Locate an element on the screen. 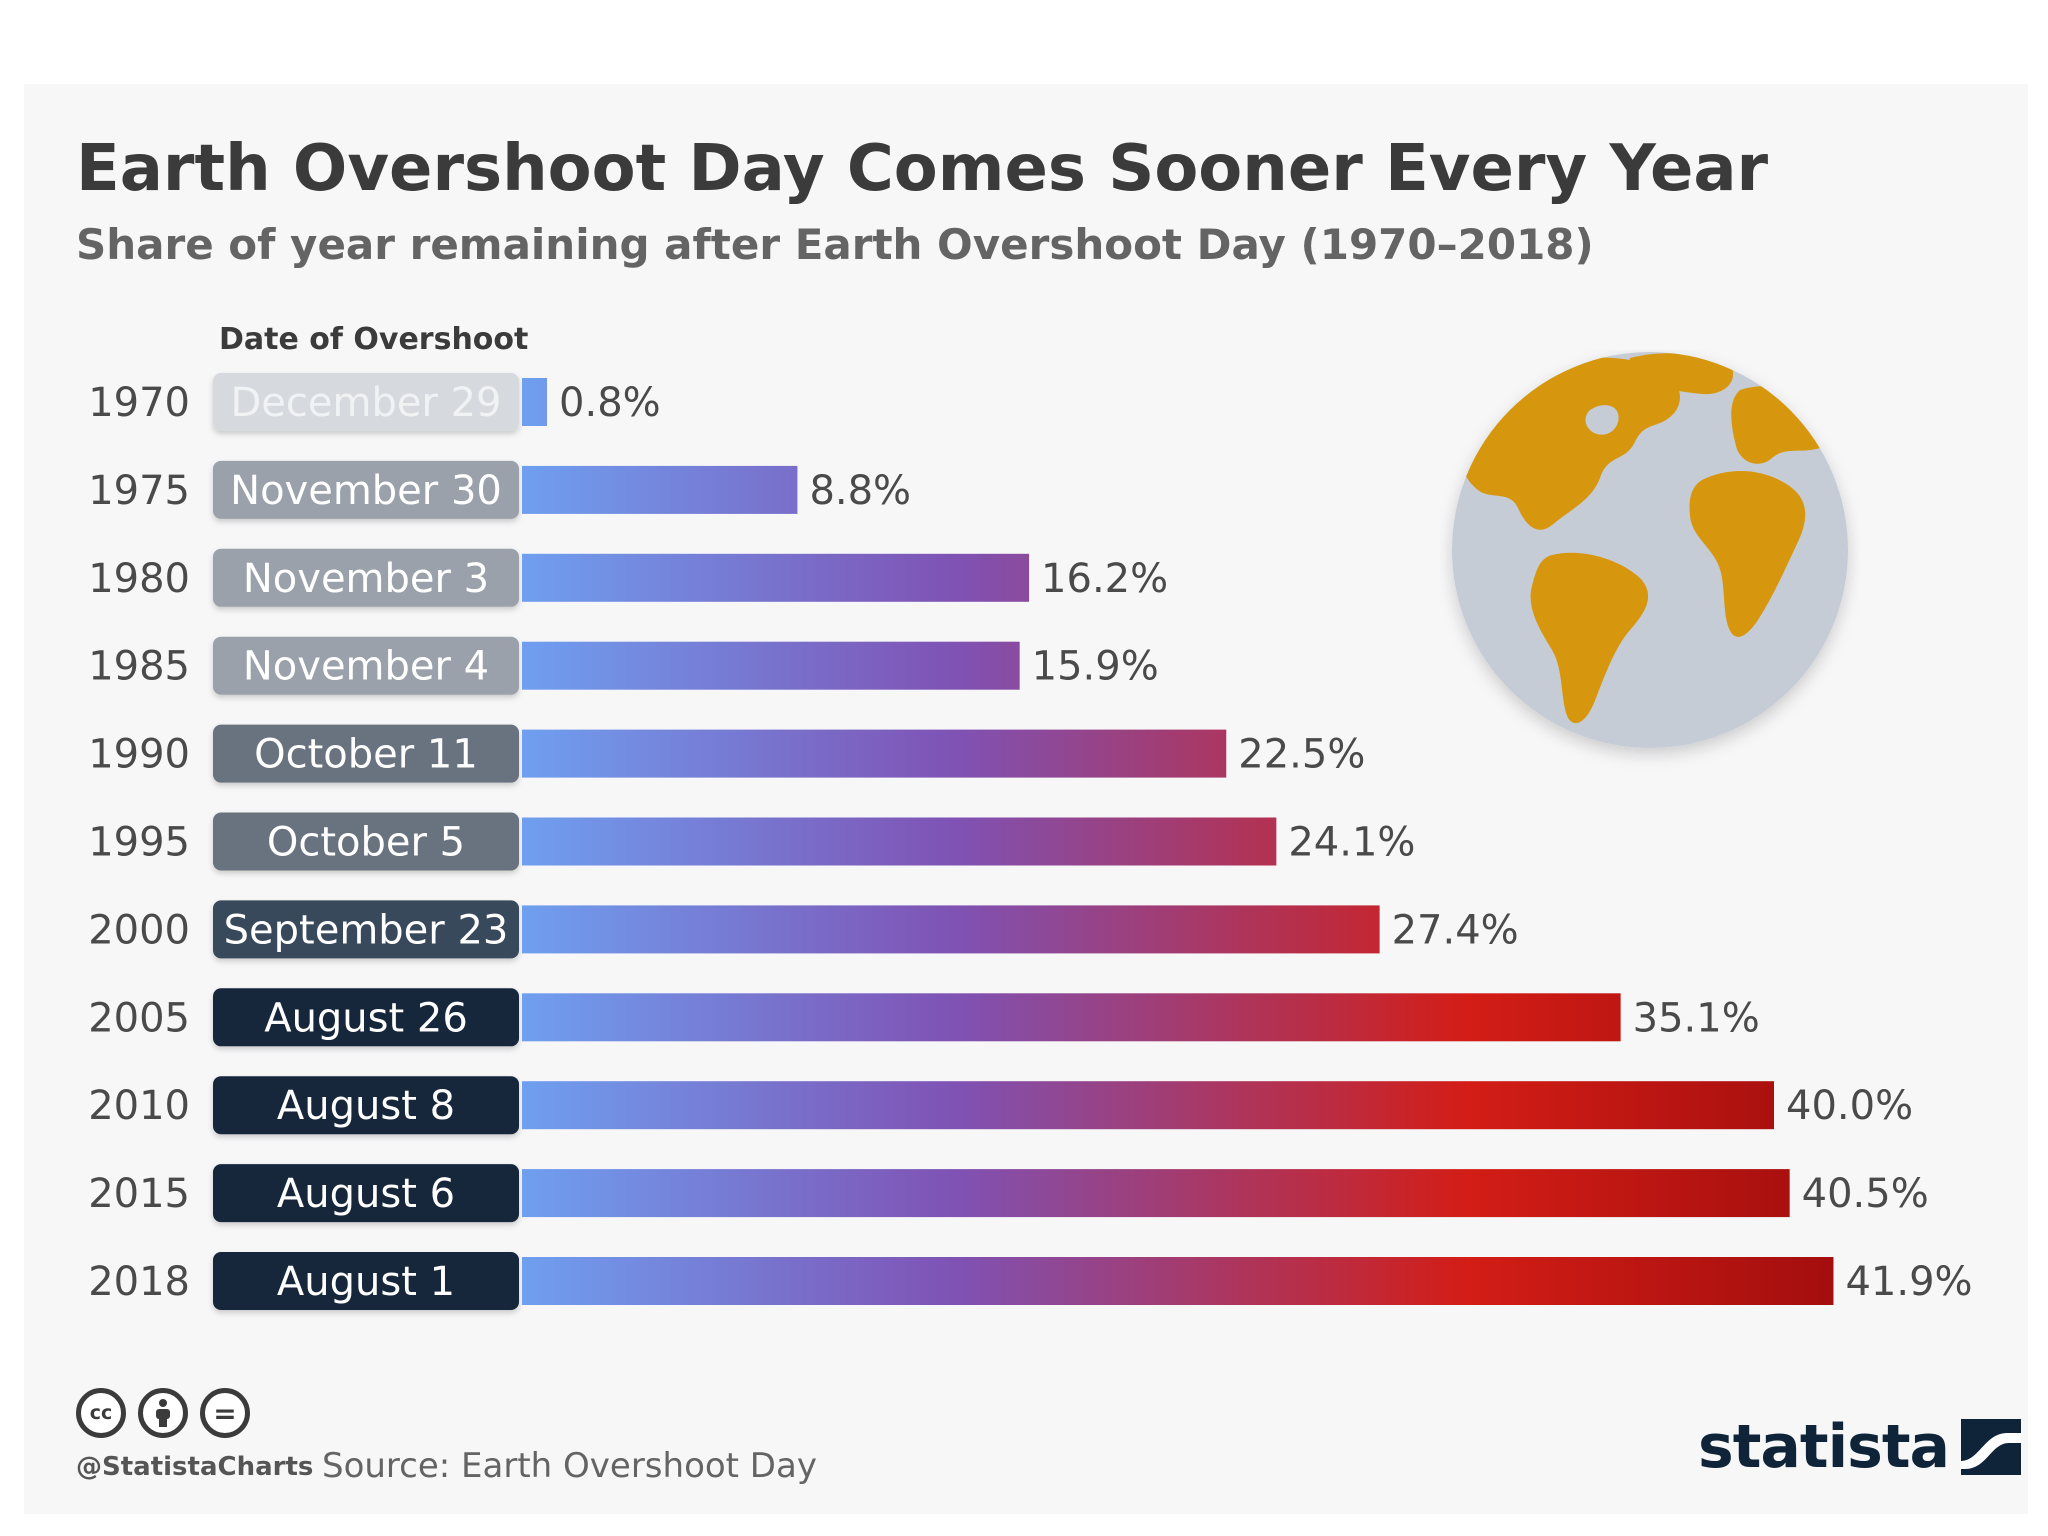 The image size is (2048, 1536). date-label: August 6 is located at coordinates (366, 1194).